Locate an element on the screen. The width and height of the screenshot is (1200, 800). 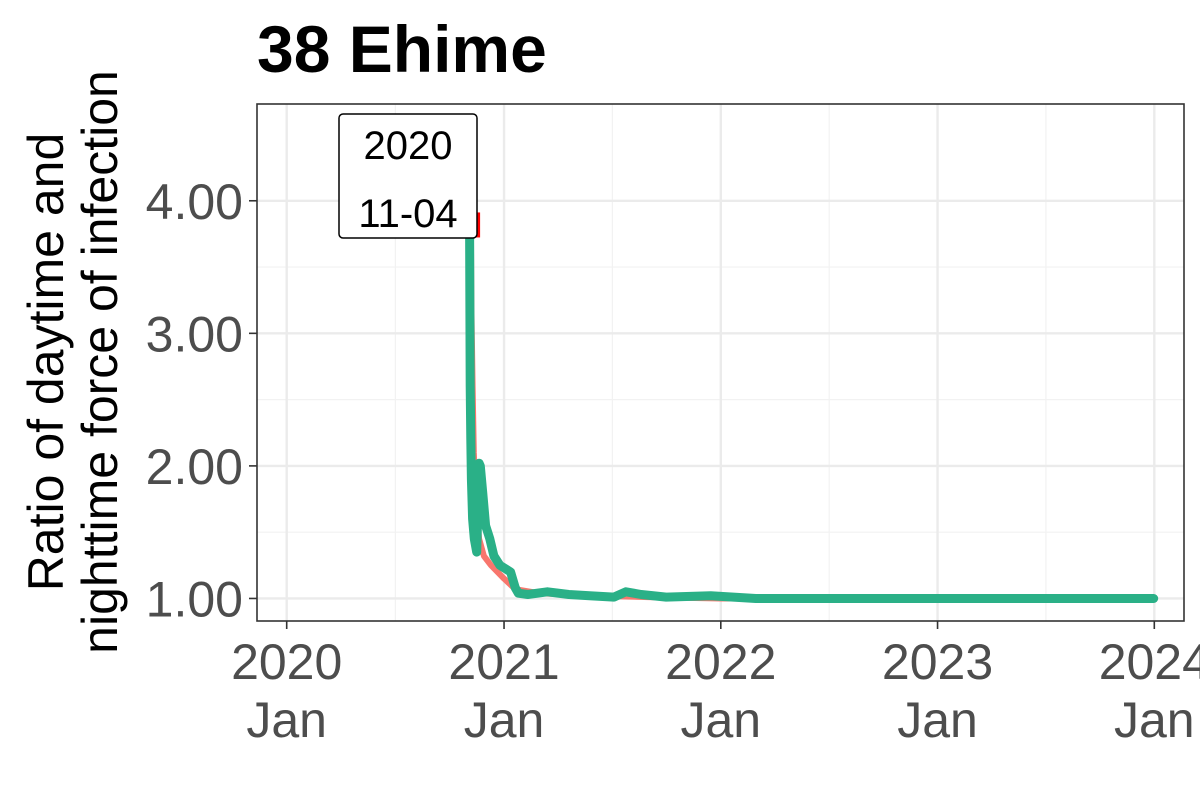
x-tick-year: 2020 is located at coordinates (286, 662).